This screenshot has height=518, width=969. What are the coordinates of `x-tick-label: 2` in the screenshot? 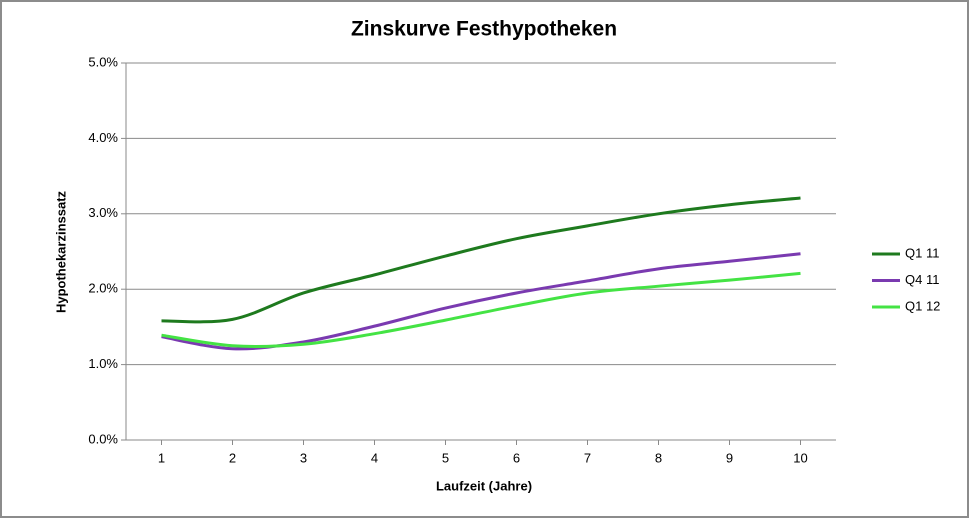 It's located at (232, 457).